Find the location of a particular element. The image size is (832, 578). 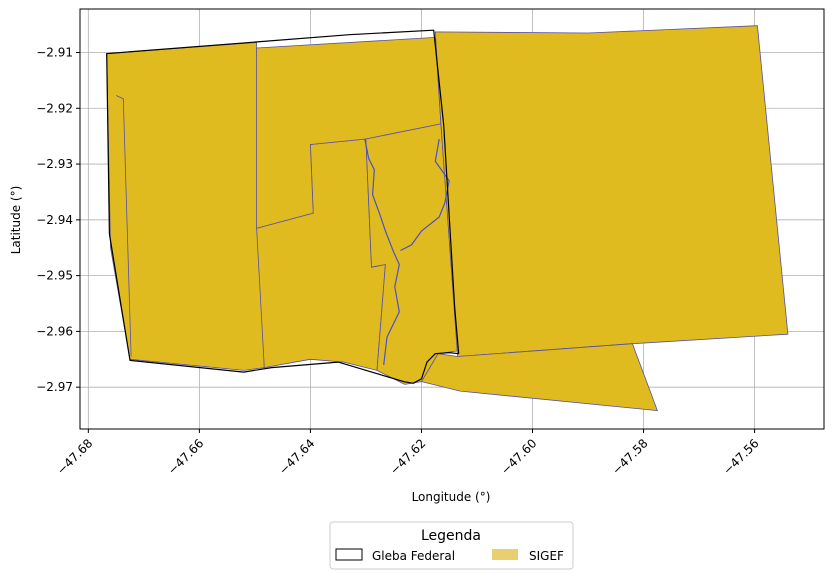

x-tick-label-5: −47.58 is located at coordinates (629, 456).